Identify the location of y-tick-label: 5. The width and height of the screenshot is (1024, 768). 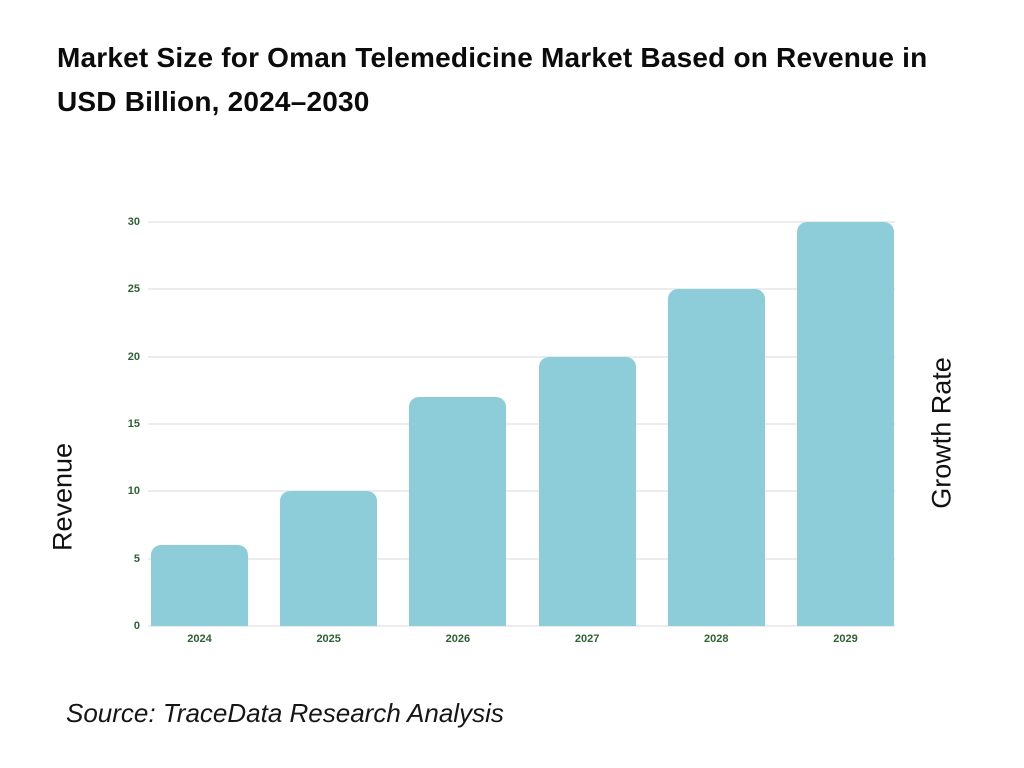
(136, 558).